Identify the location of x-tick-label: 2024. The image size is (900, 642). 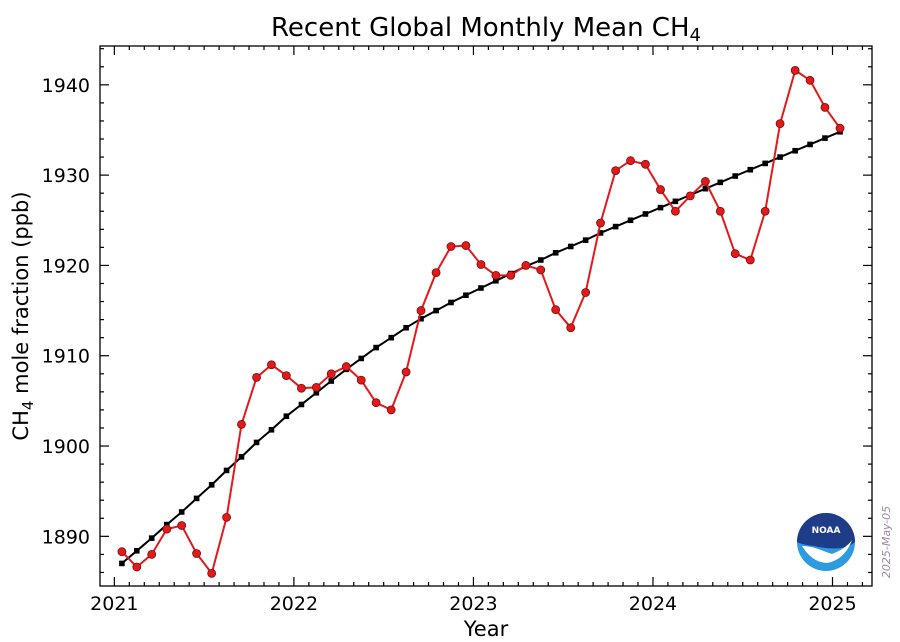
(653, 604).